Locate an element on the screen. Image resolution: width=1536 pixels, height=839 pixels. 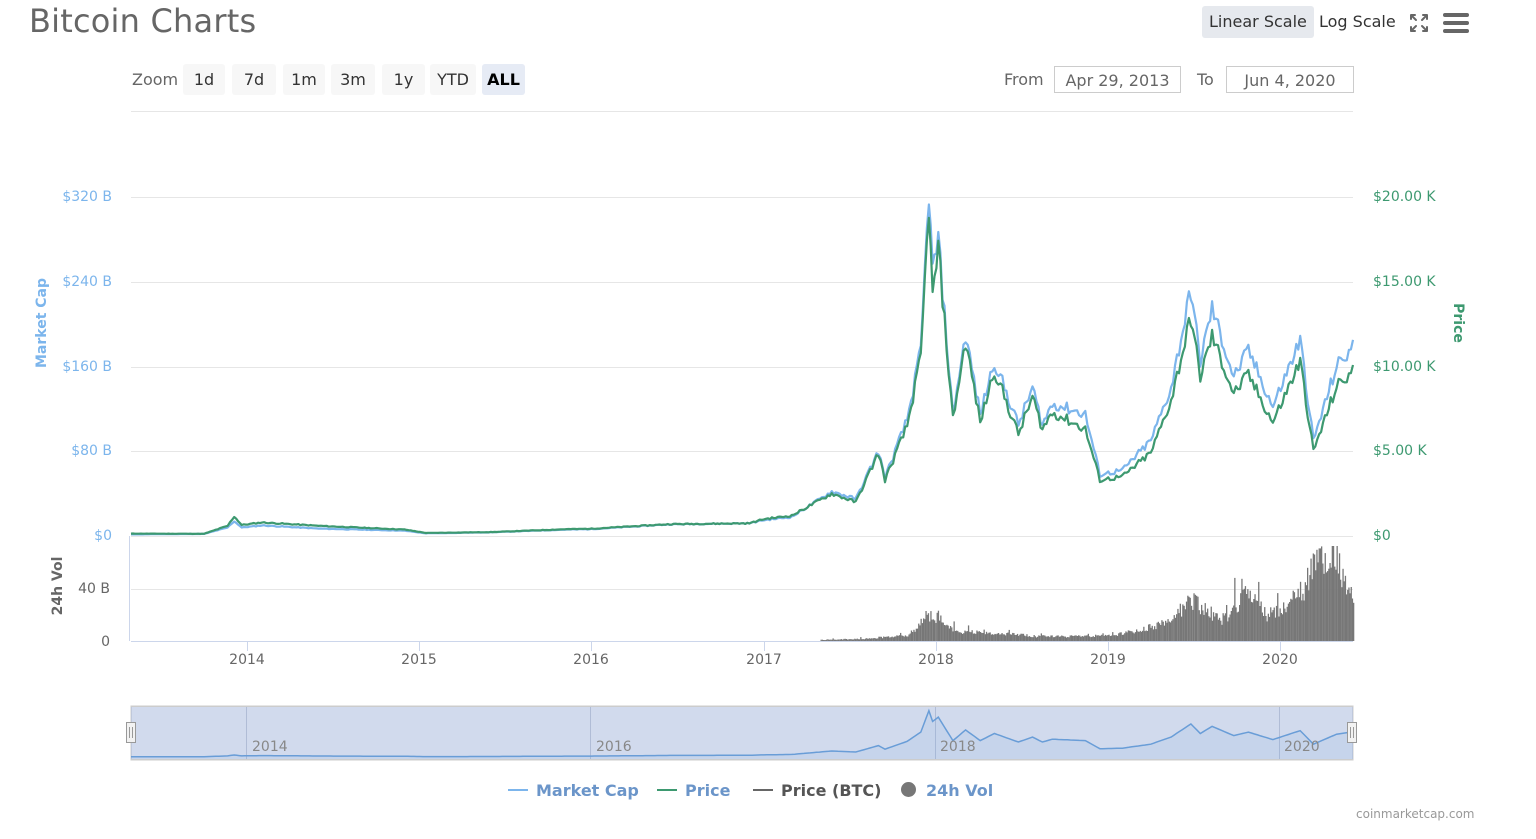
right-axis-tick: $5.00 K is located at coordinates (1400, 451).